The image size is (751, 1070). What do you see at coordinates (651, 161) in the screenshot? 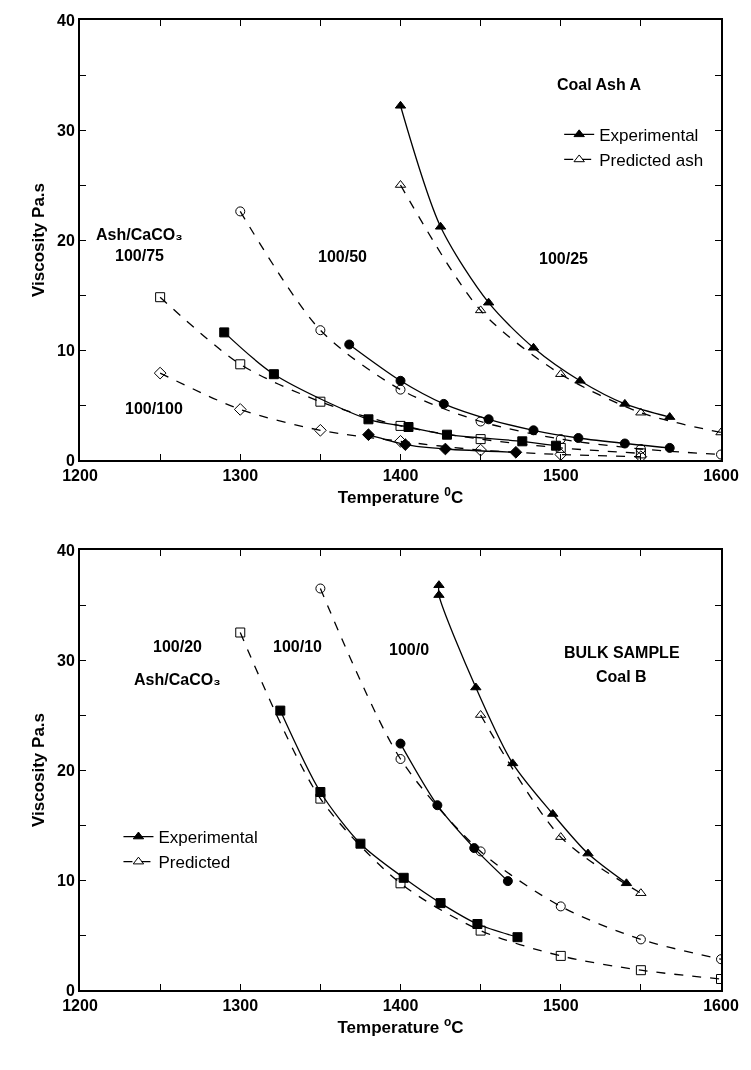
I see `legend-label: Predicted ash` at bounding box center [651, 161].